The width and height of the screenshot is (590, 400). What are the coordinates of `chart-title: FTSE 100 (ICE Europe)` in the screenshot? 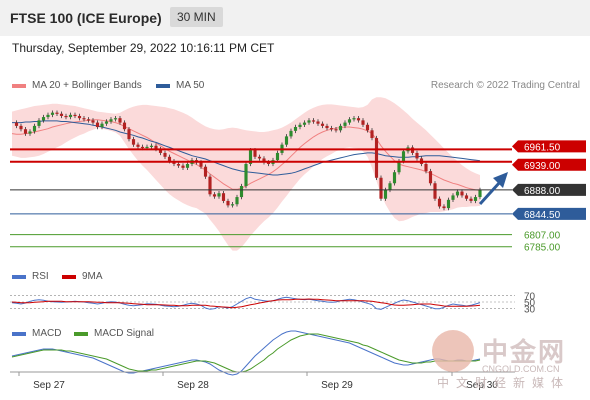 It's located at (86, 18).